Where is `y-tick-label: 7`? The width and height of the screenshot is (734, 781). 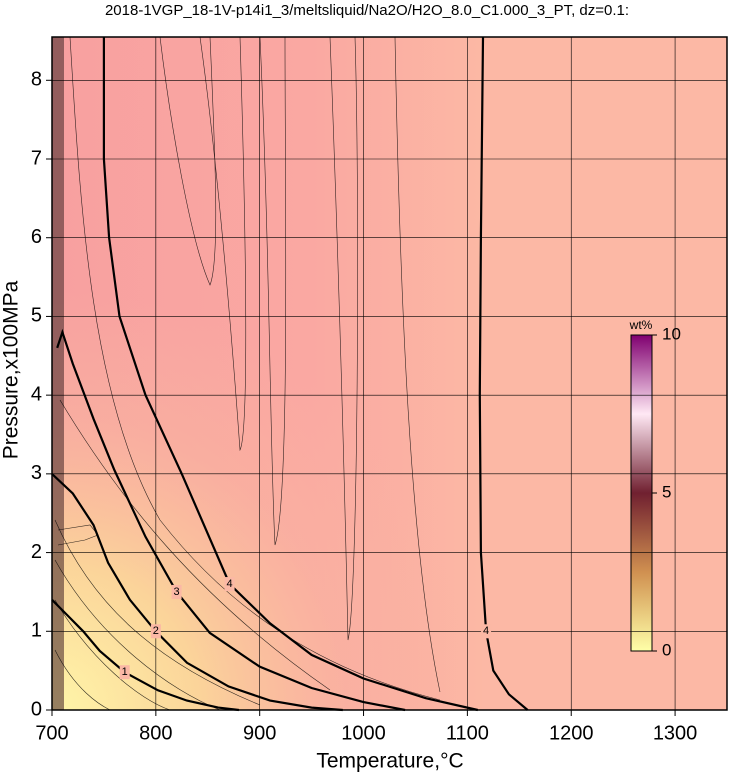 y-tick-label: 7 is located at coordinates (36, 158).